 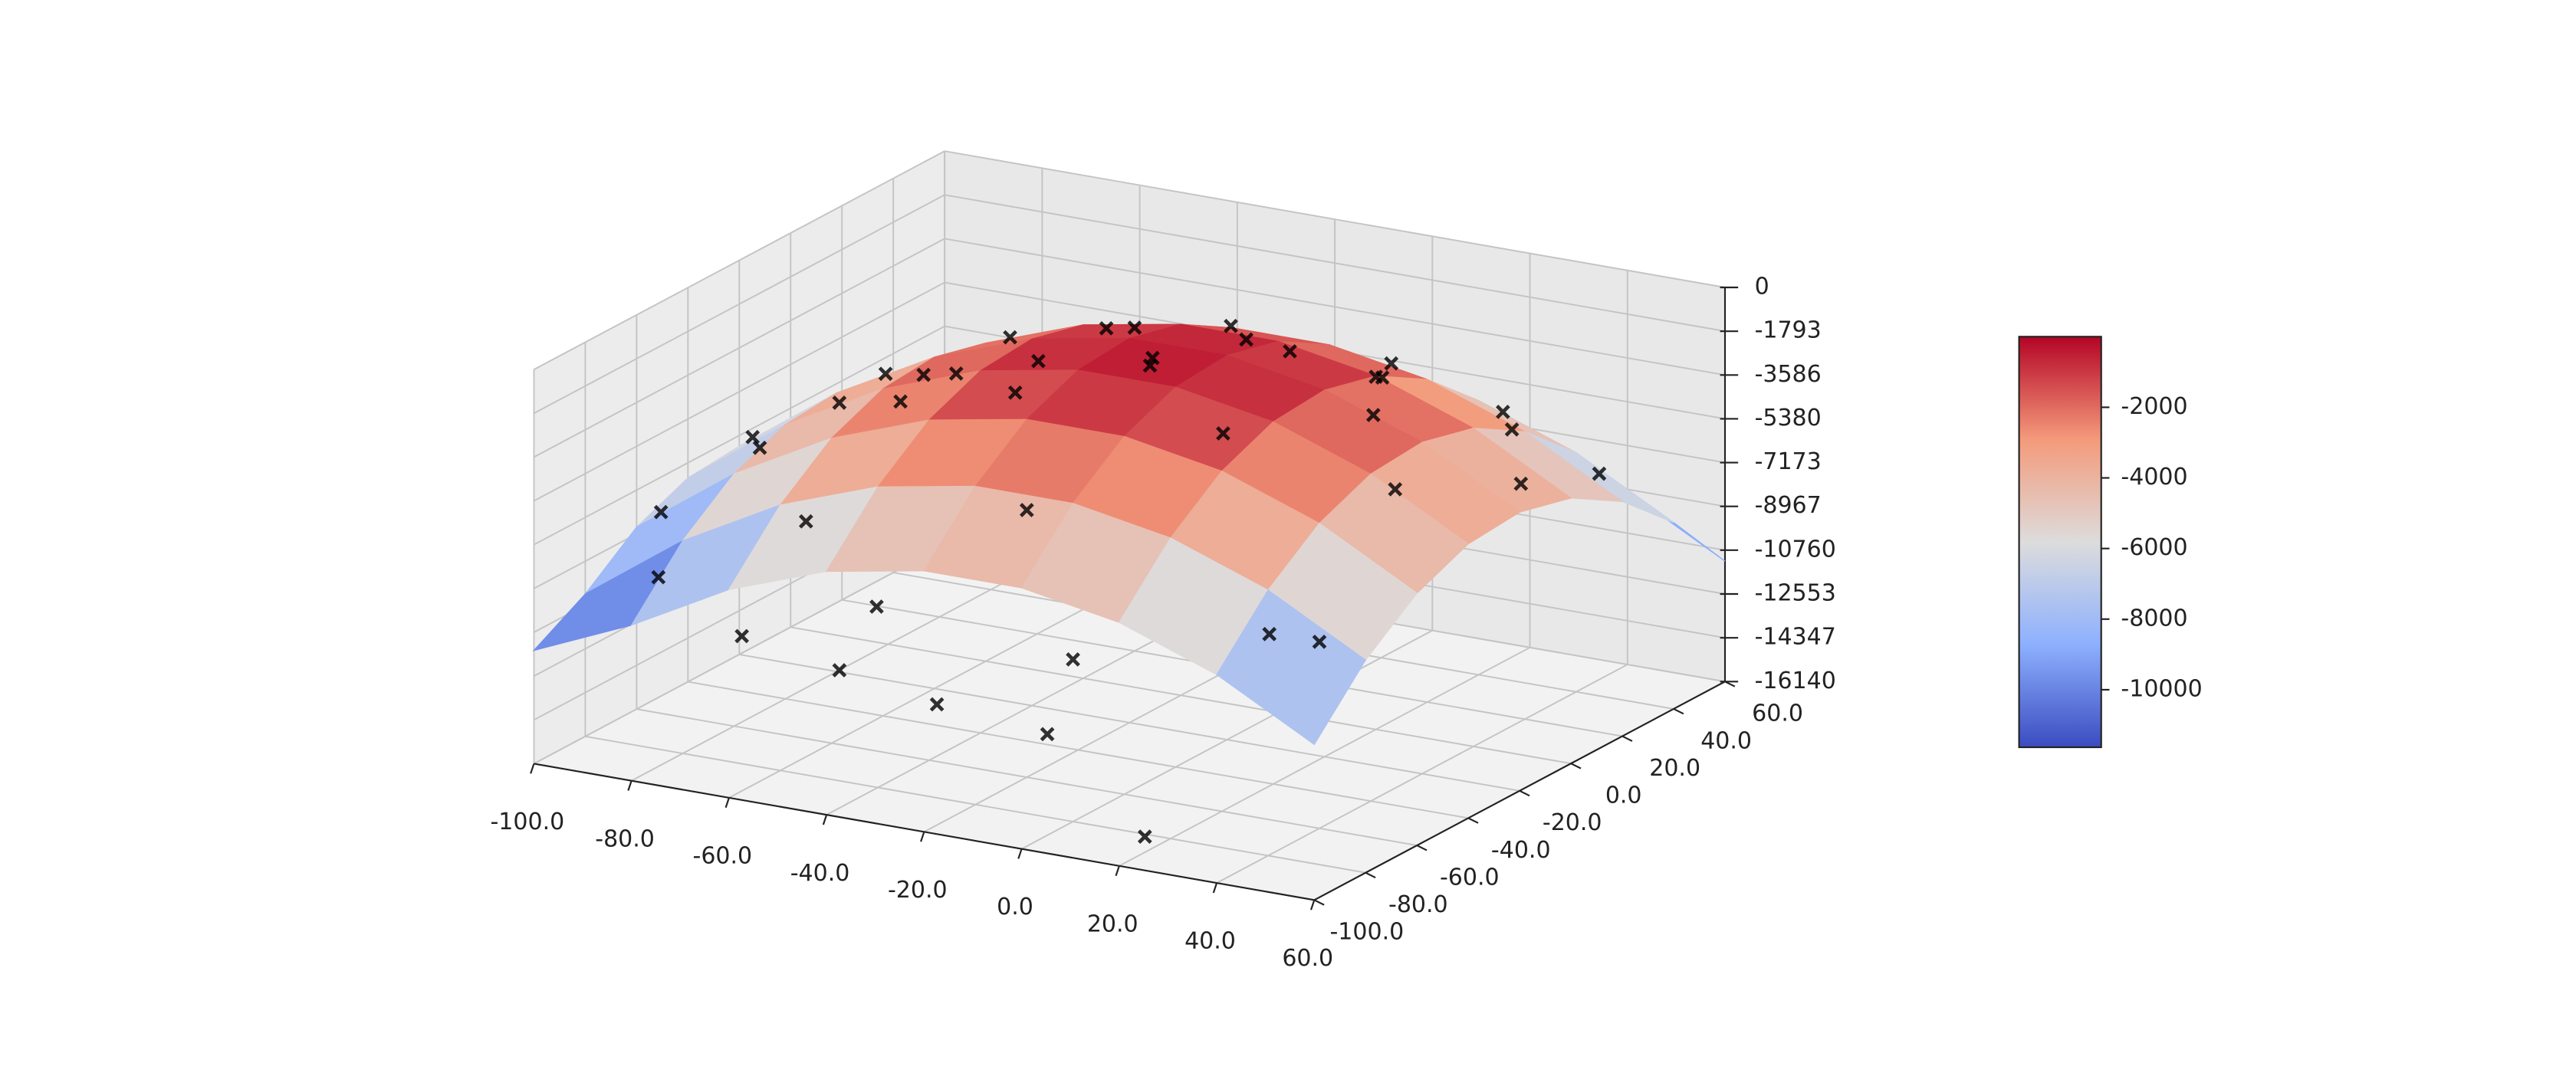 What do you see at coordinates (1762, 287) in the screenshot?
I see `z-tick-label: 0` at bounding box center [1762, 287].